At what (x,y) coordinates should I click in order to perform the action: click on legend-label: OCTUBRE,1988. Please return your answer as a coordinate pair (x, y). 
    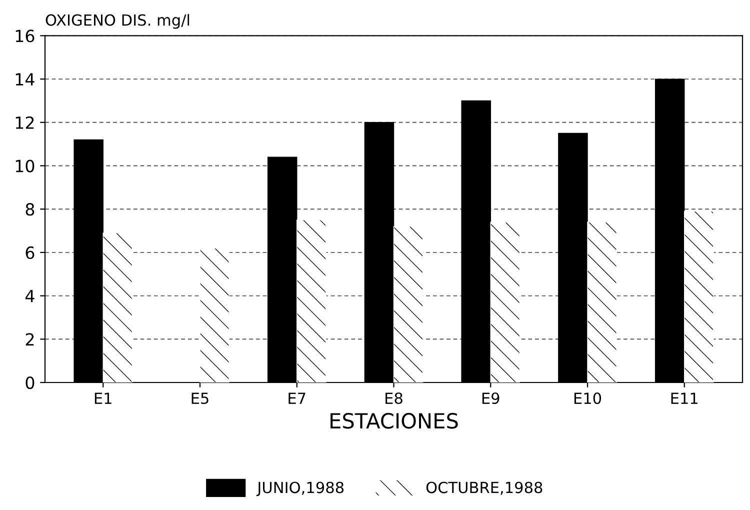
    Looking at the image, I should click on (484, 488).